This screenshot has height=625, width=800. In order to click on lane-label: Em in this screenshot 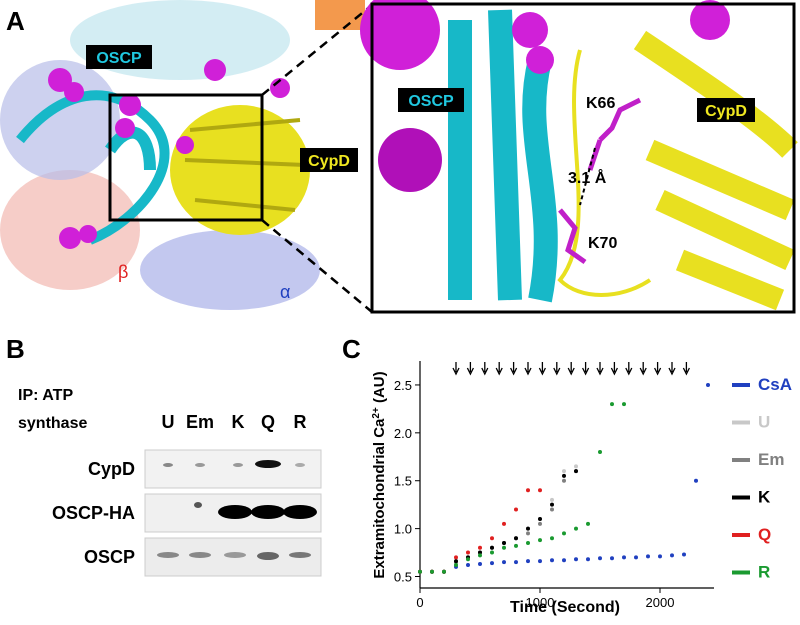, I will do `click(200, 422)`.